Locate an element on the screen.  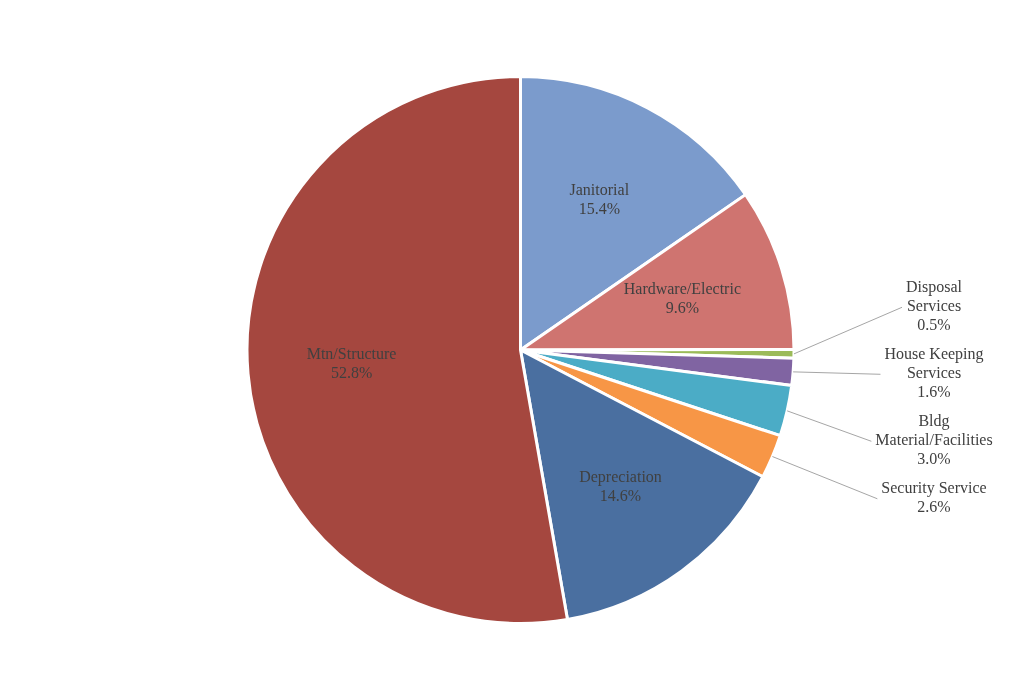
data-label: 3.0% is located at coordinates (934, 459).